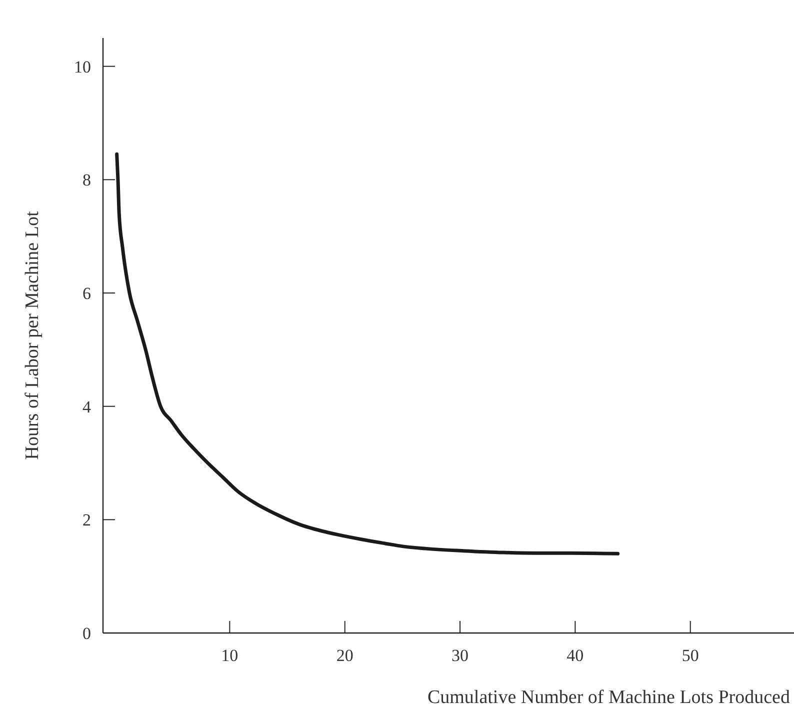  I want to click on x-tick-label: 10, so click(229, 655).